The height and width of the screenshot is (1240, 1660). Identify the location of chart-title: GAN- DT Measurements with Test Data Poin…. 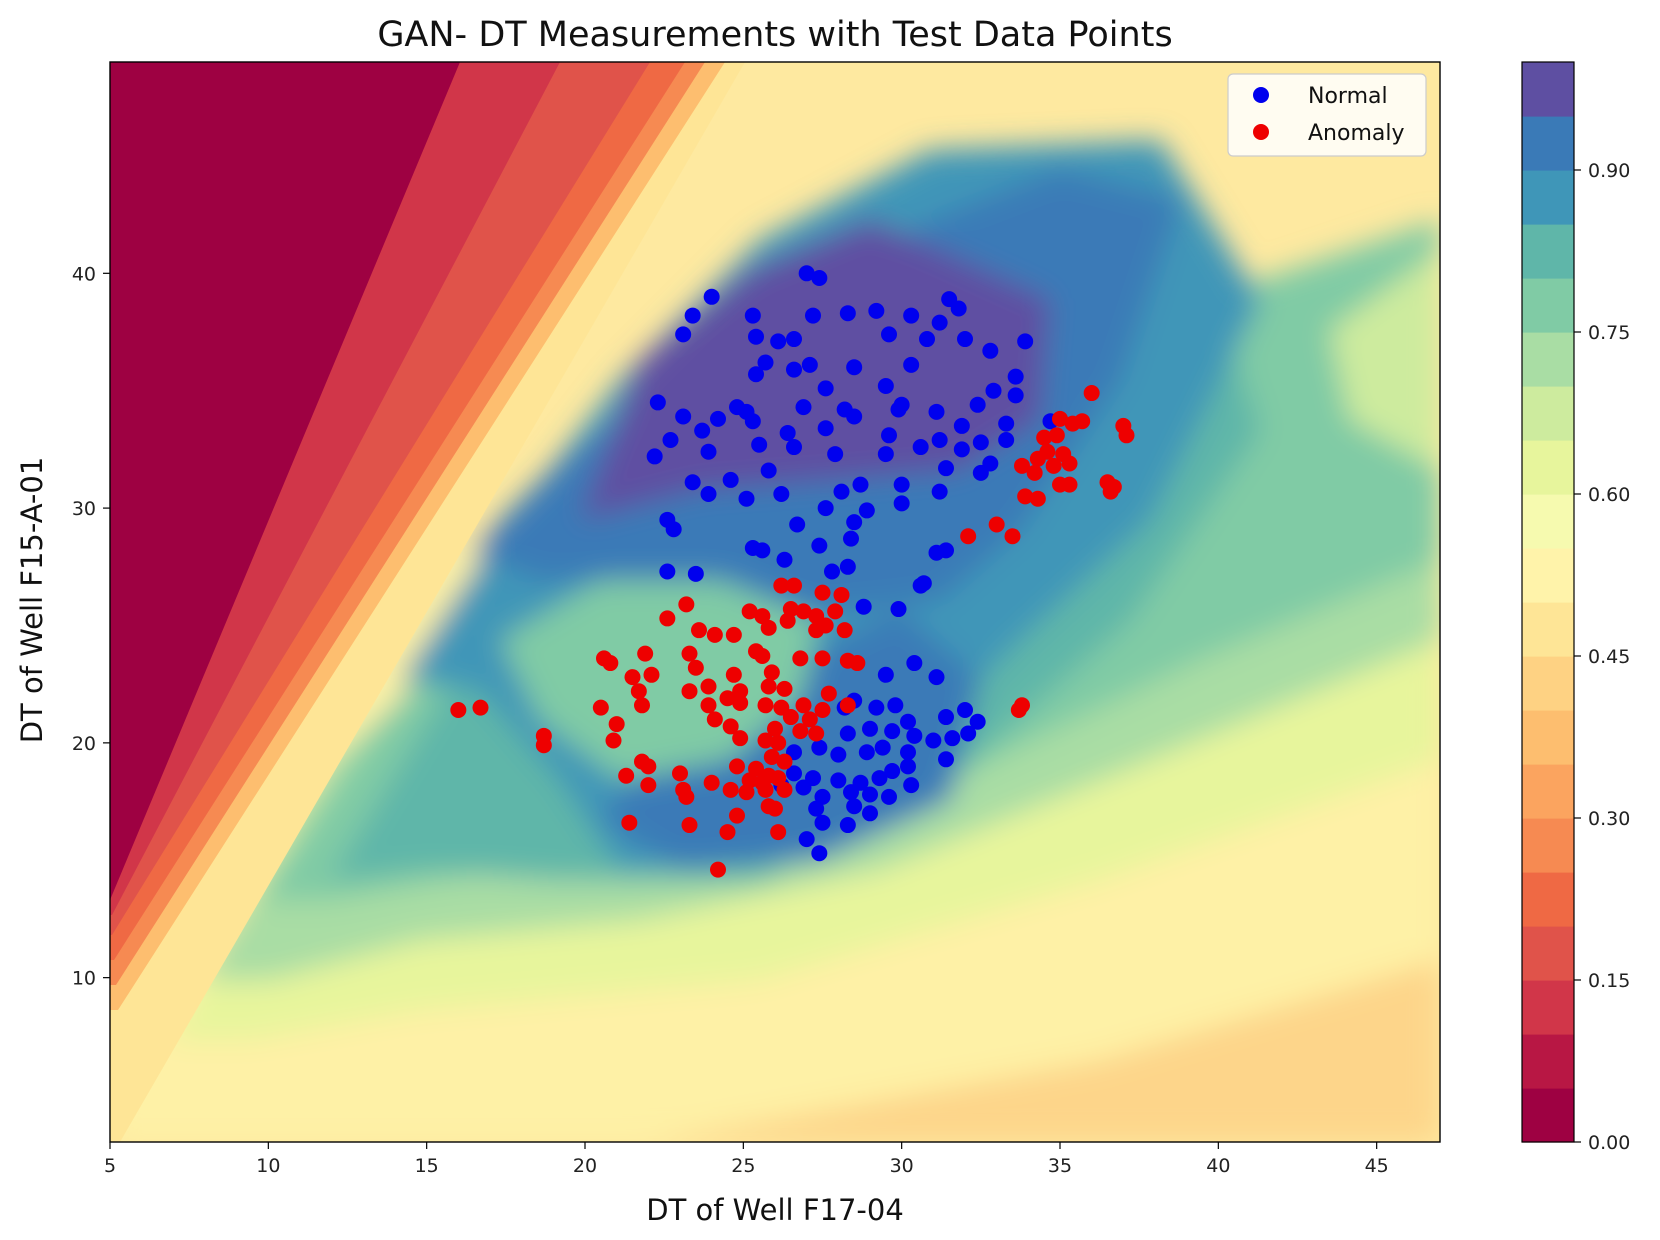
(774, 35).